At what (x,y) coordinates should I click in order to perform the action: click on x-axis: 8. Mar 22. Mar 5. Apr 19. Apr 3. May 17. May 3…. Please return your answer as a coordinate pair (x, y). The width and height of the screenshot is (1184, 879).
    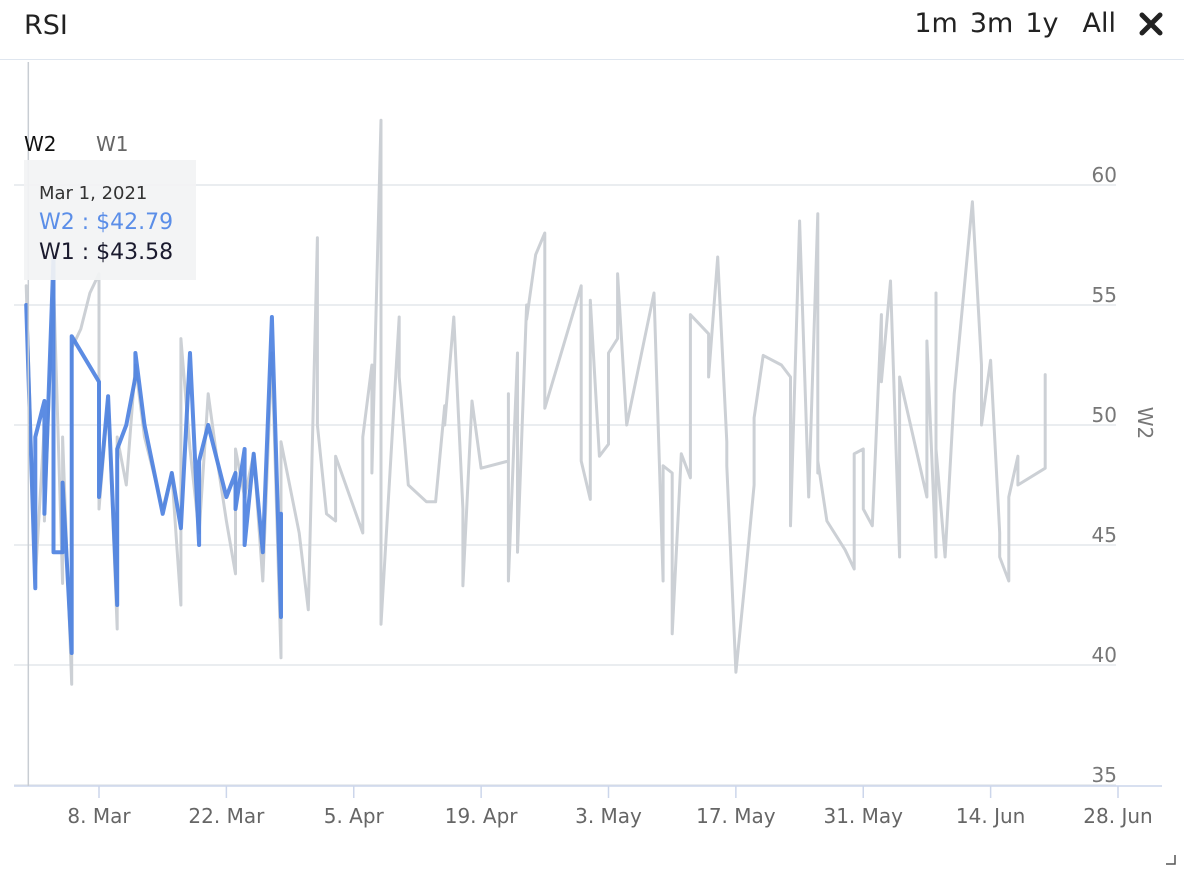
    Looking at the image, I should click on (588, 806).